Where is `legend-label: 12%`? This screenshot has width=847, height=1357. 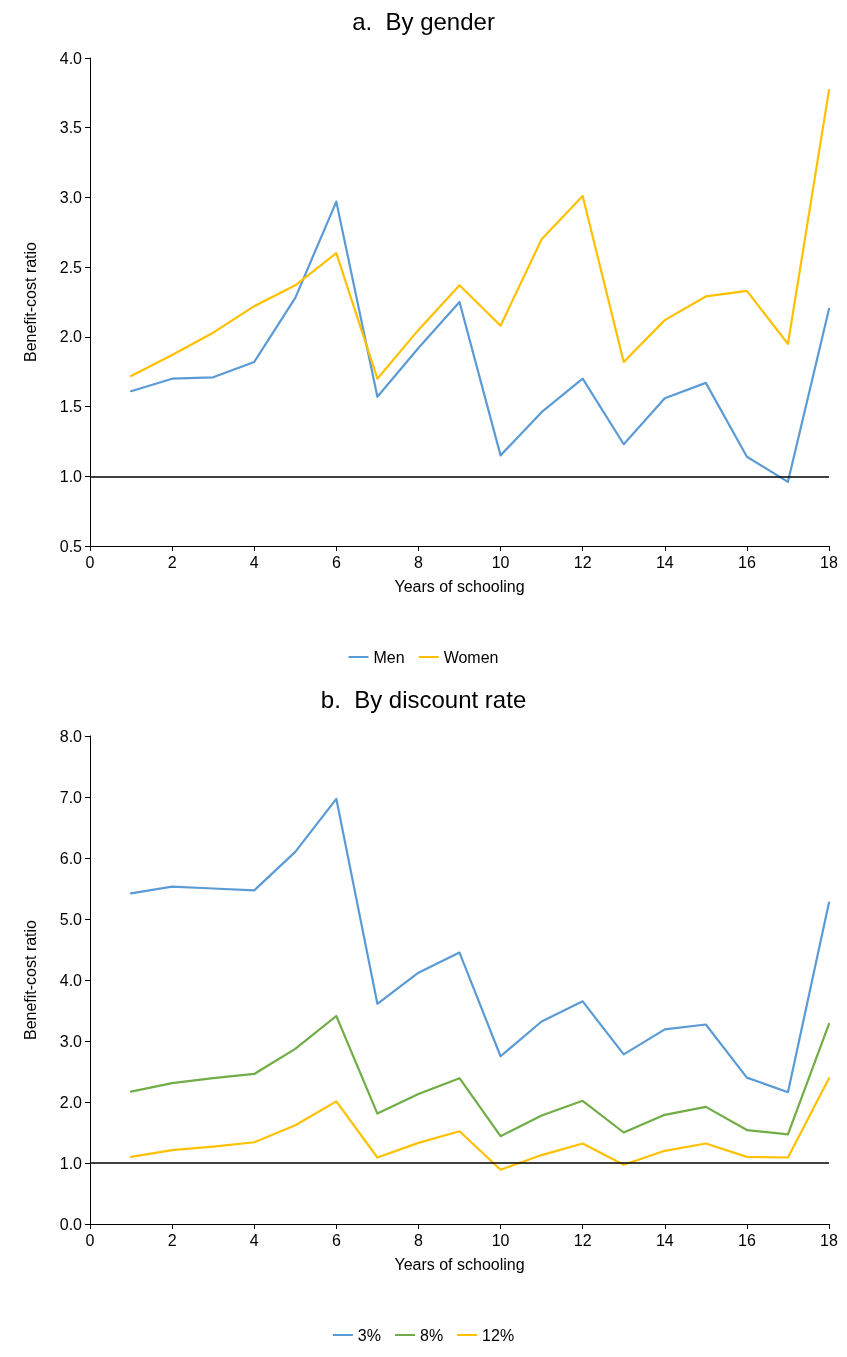
legend-label: 12% is located at coordinates (498, 1335).